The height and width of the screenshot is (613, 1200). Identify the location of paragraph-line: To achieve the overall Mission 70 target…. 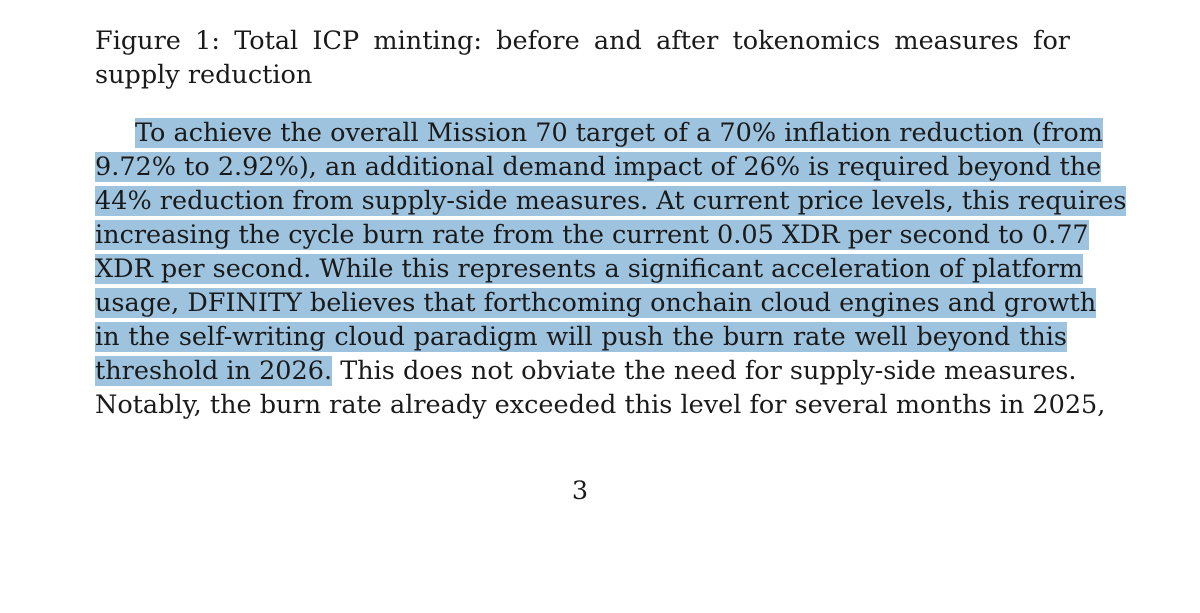
(599, 133).